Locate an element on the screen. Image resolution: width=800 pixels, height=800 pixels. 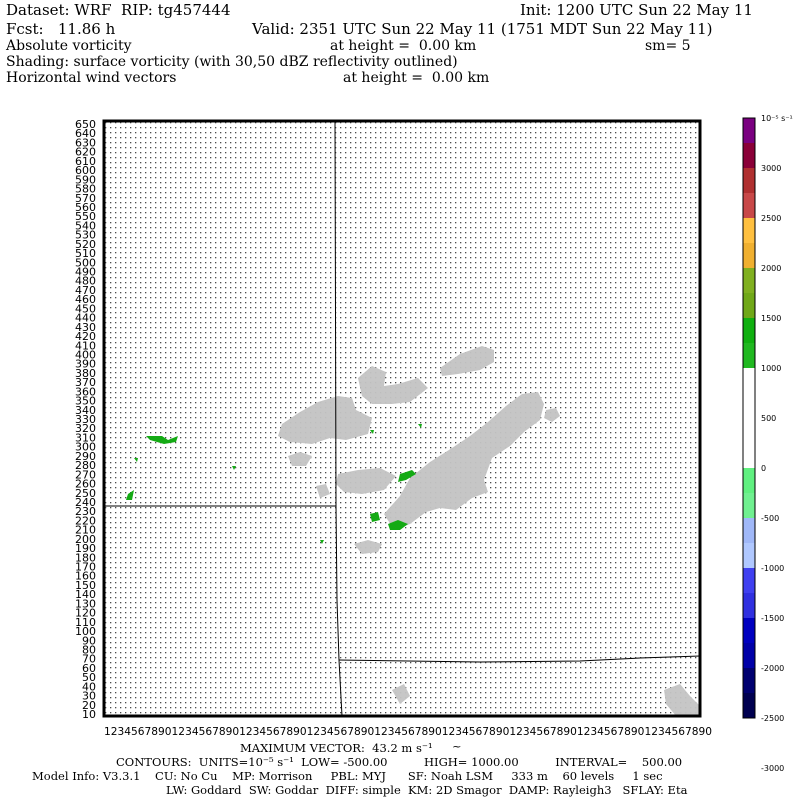
y-tick-label: 210 is located at coordinates (85, 530).